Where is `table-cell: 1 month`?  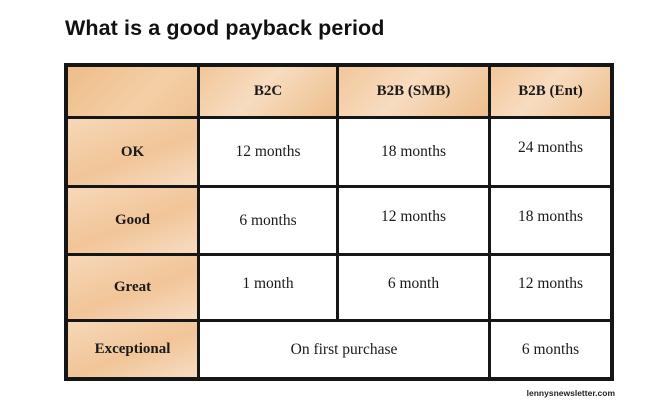 table-cell: 1 month is located at coordinates (268, 287).